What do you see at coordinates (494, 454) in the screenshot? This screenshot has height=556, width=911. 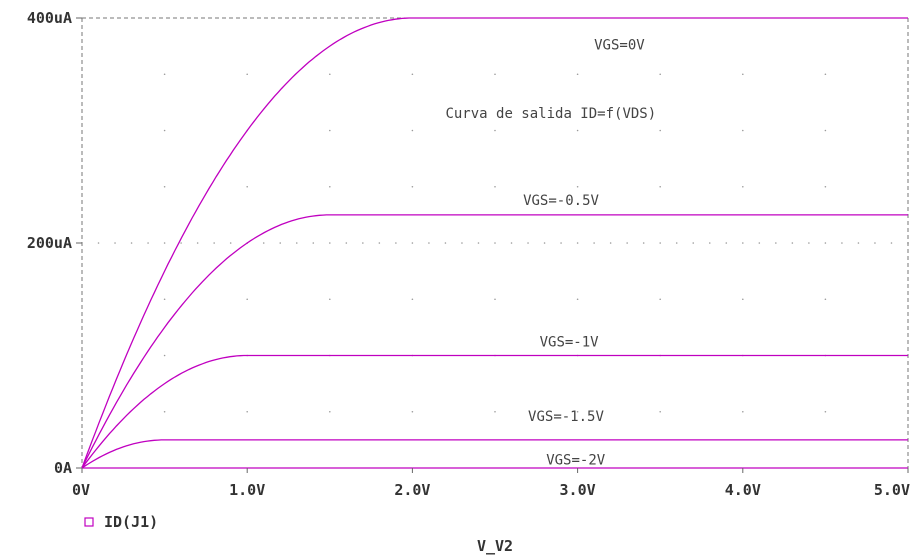 I see `series-line` at bounding box center [494, 454].